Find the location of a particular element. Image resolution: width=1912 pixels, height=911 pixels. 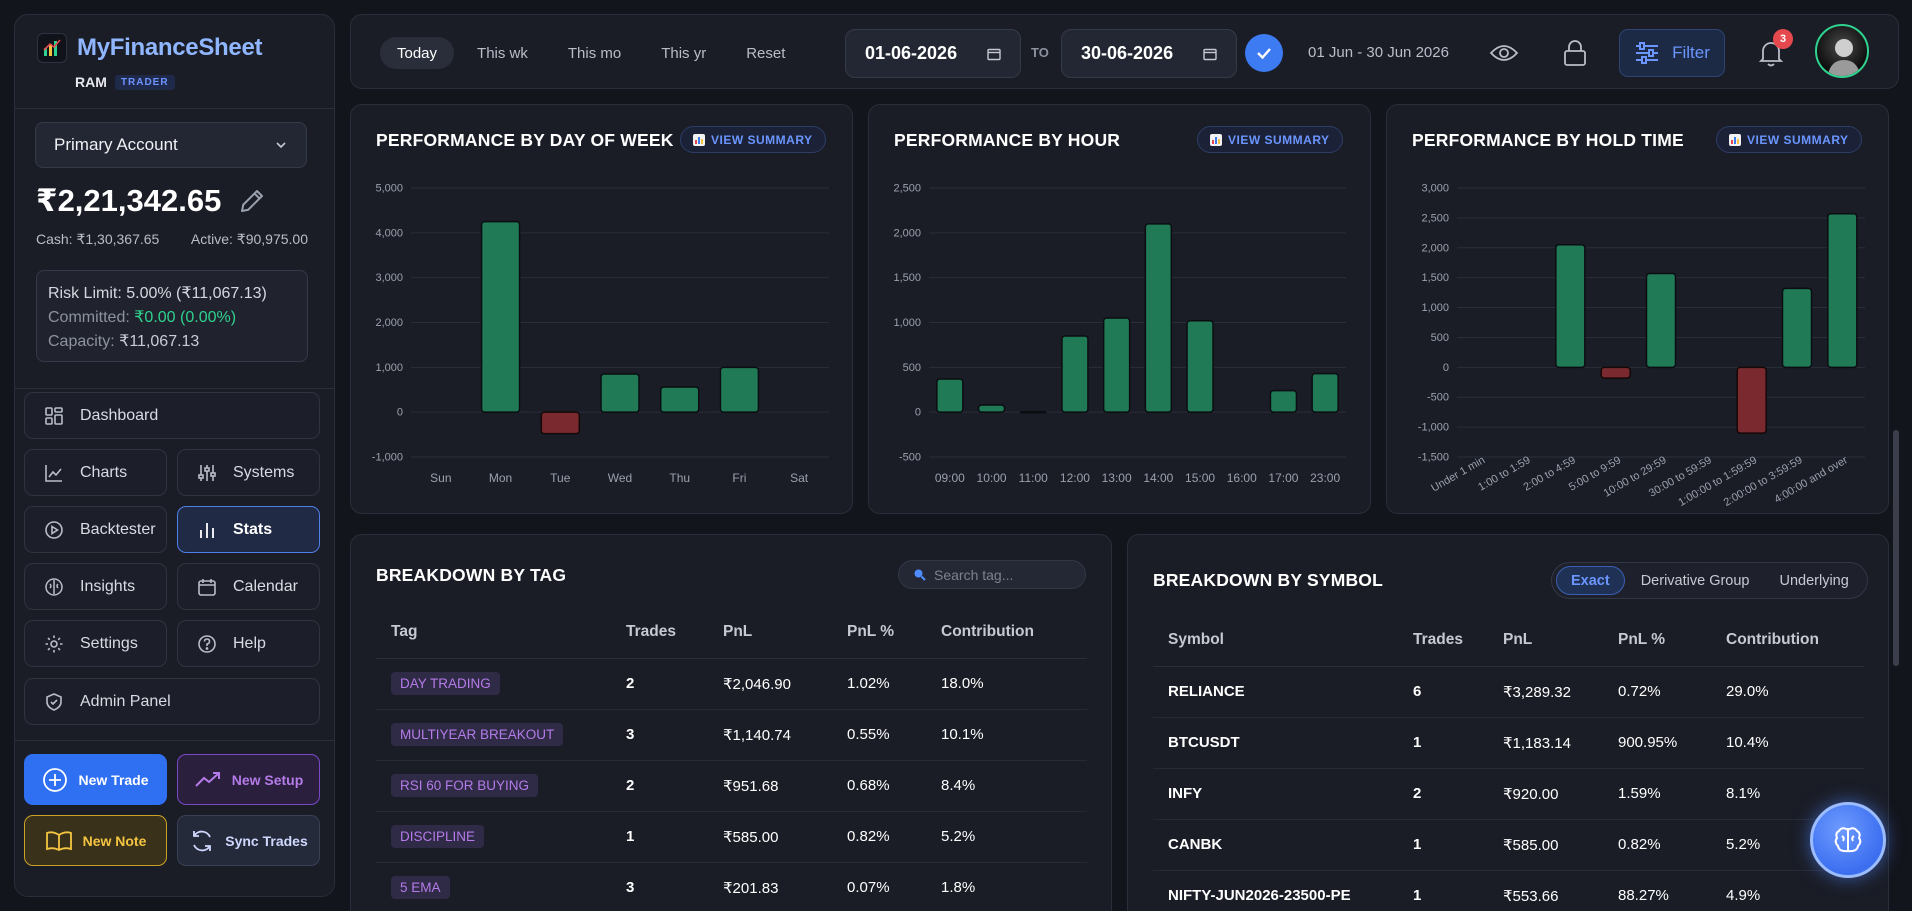

date-to-input: 30-06-2026 is located at coordinates (1149, 53).